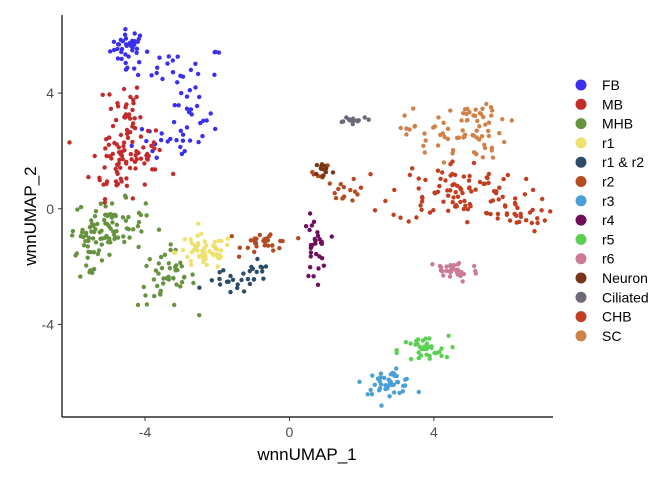  Describe the element at coordinates (603, 317) in the screenshot. I see `legend-item: CHB` at that location.